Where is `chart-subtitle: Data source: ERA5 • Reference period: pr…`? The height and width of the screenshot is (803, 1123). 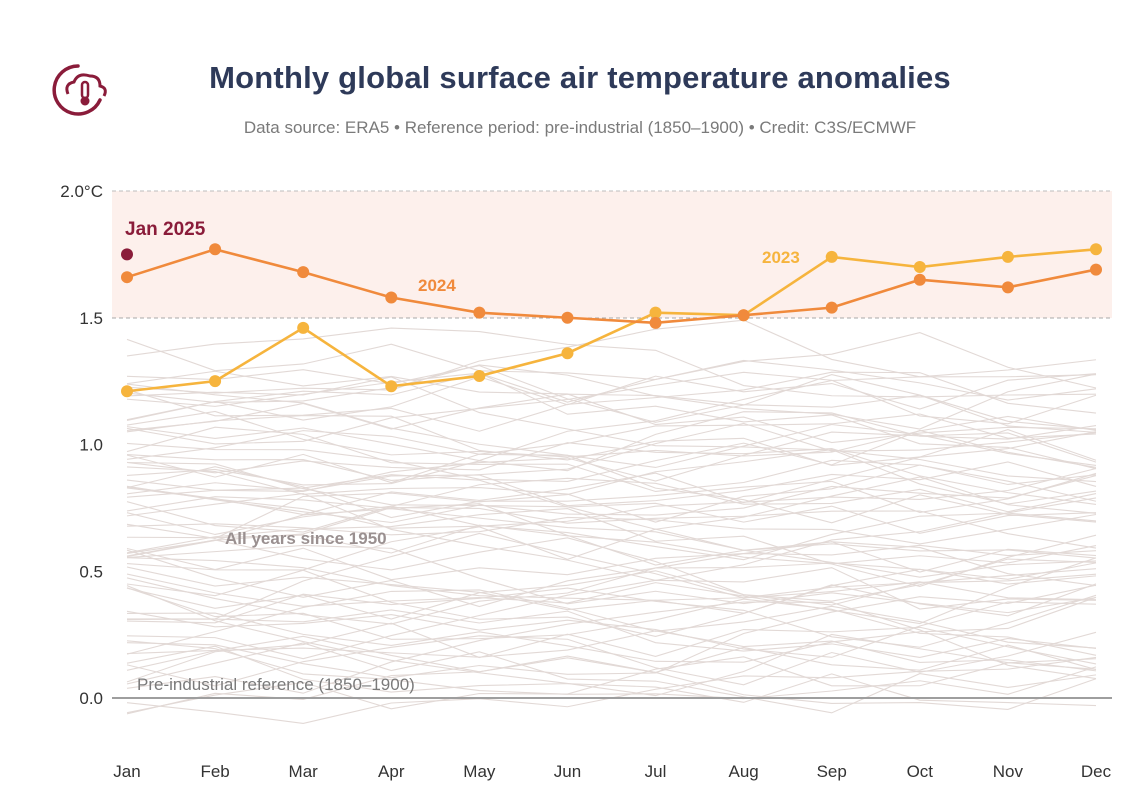
chart-subtitle: Data source: ERA5 • Reference period: pr… is located at coordinates (580, 127).